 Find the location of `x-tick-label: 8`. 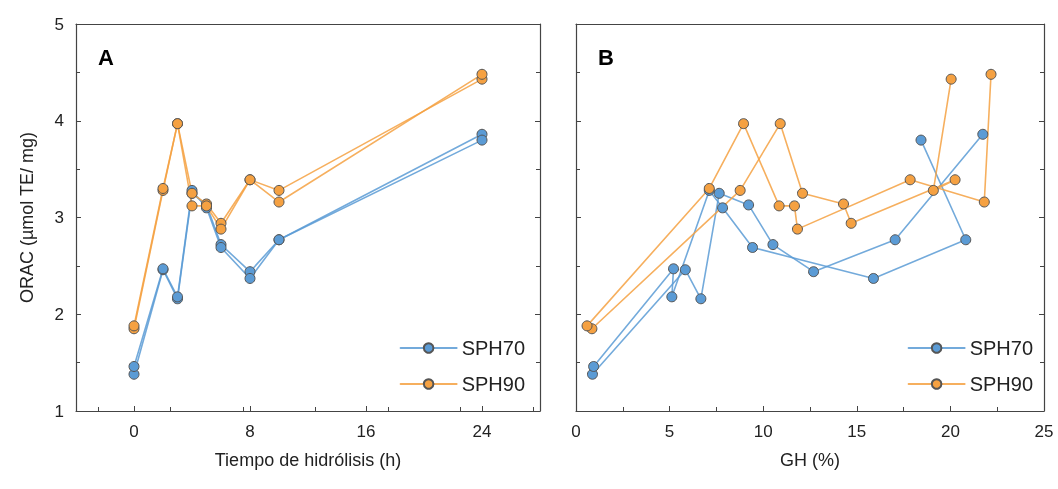

x-tick-label: 8 is located at coordinates (250, 431).